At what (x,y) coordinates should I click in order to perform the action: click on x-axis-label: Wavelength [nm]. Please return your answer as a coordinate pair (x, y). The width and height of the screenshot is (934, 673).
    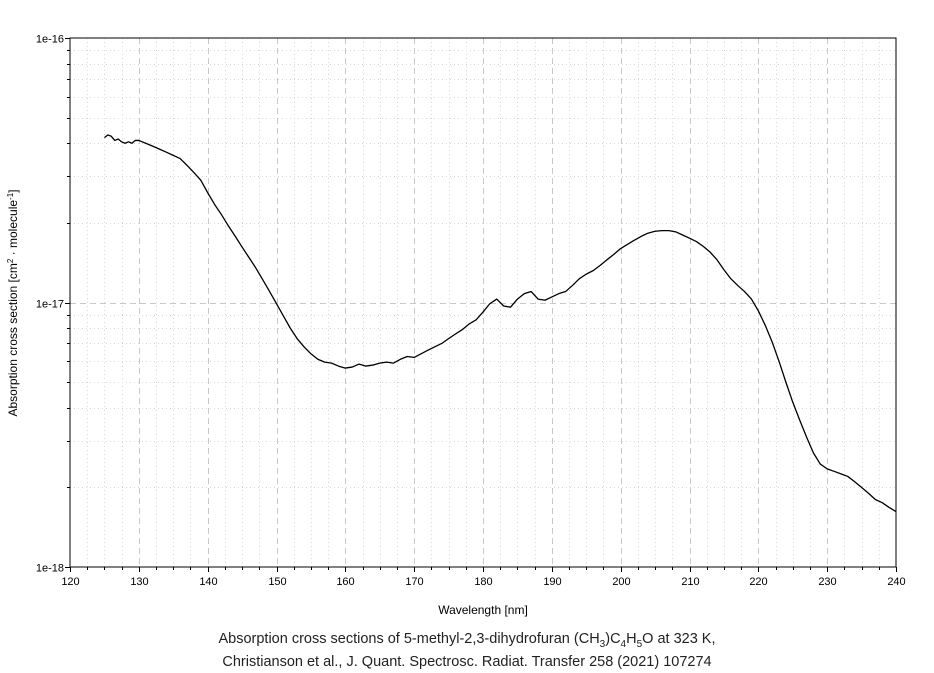
    Looking at the image, I should click on (483, 610).